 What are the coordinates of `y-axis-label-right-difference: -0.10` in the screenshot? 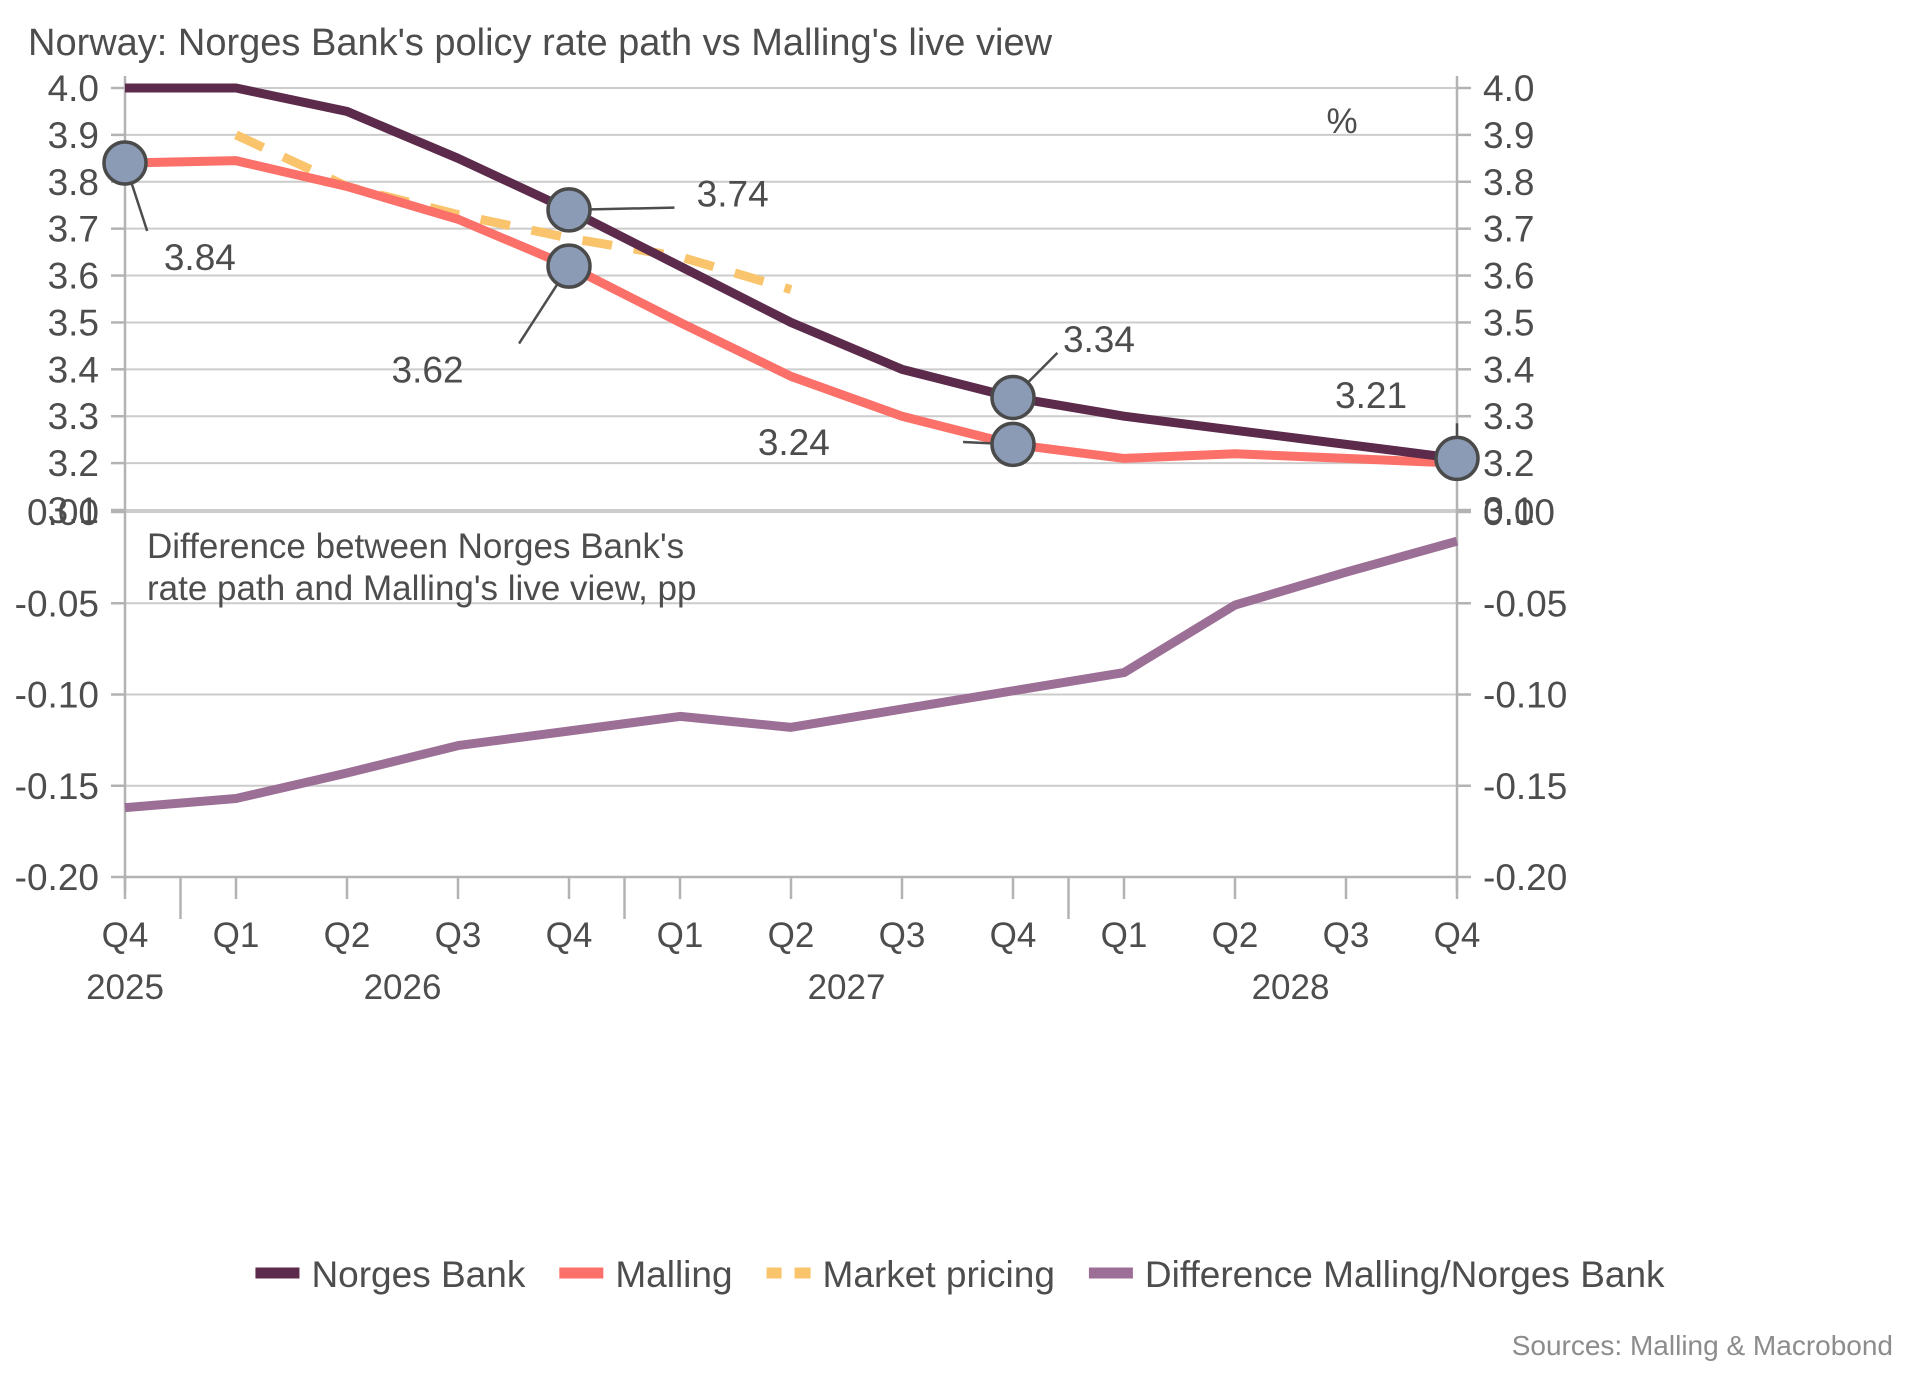 It's located at (1525, 695).